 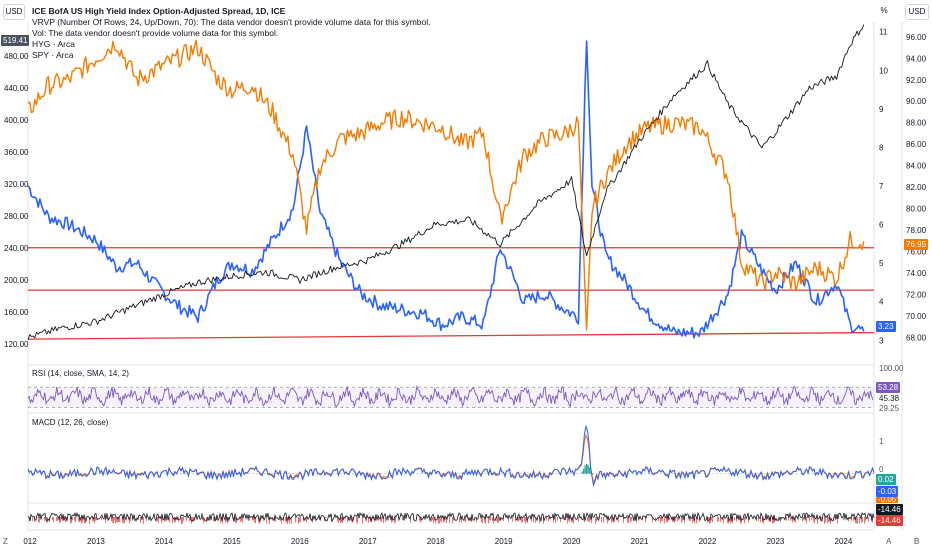 What do you see at coordinates (572, 541) in the screenshot?
I see `time-tick-8: 2020` at bounding box center [572, 541].